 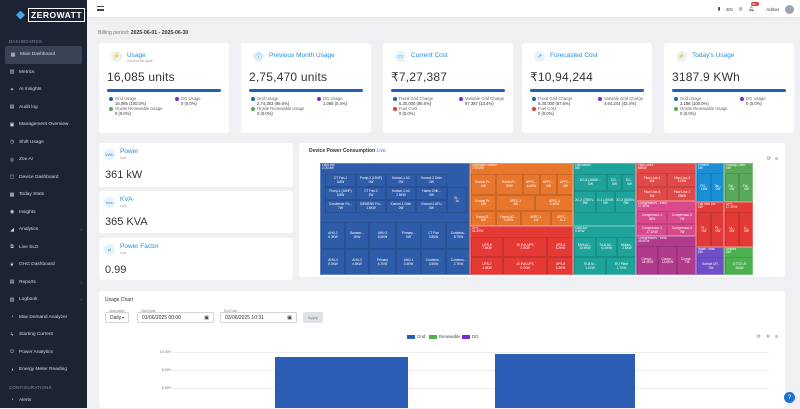 What do you see at coordinates (340, 180) in the screenshot?
I see `treemap-cell: CT Fan-1 1MW` at bounding box center [340, 180].